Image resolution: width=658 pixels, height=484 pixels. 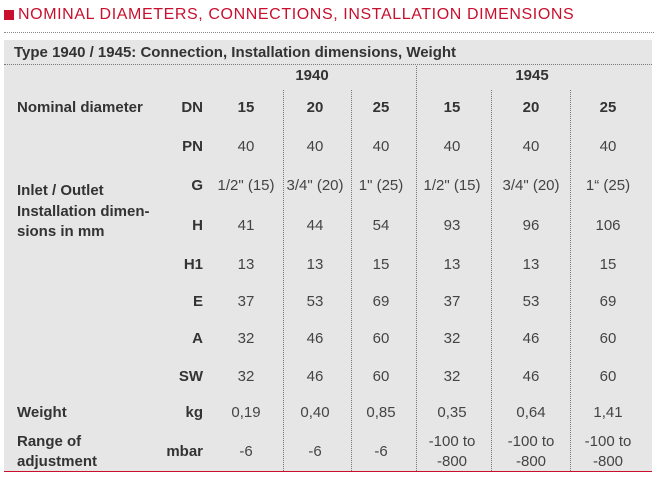 I want to click on table-cell: 0,40, so click(x=315, y=412).